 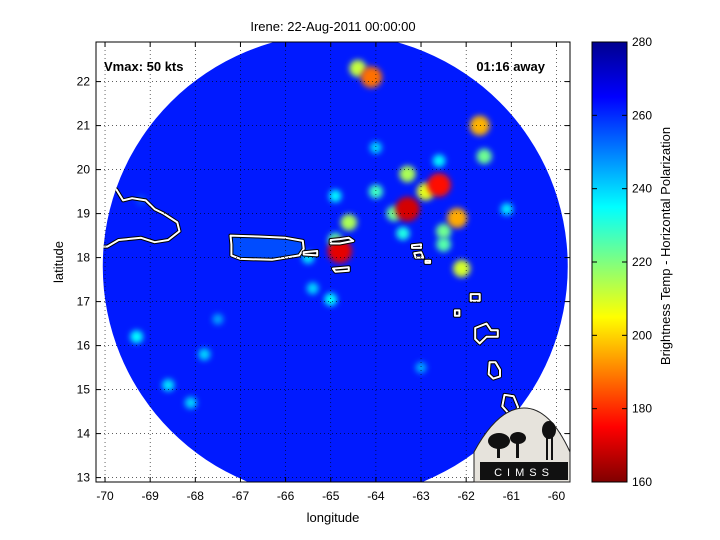 What do you see at coordinates (609, 262) in the screenshot?
I see `colorbar-gradient` at bounding box center [609, 262].